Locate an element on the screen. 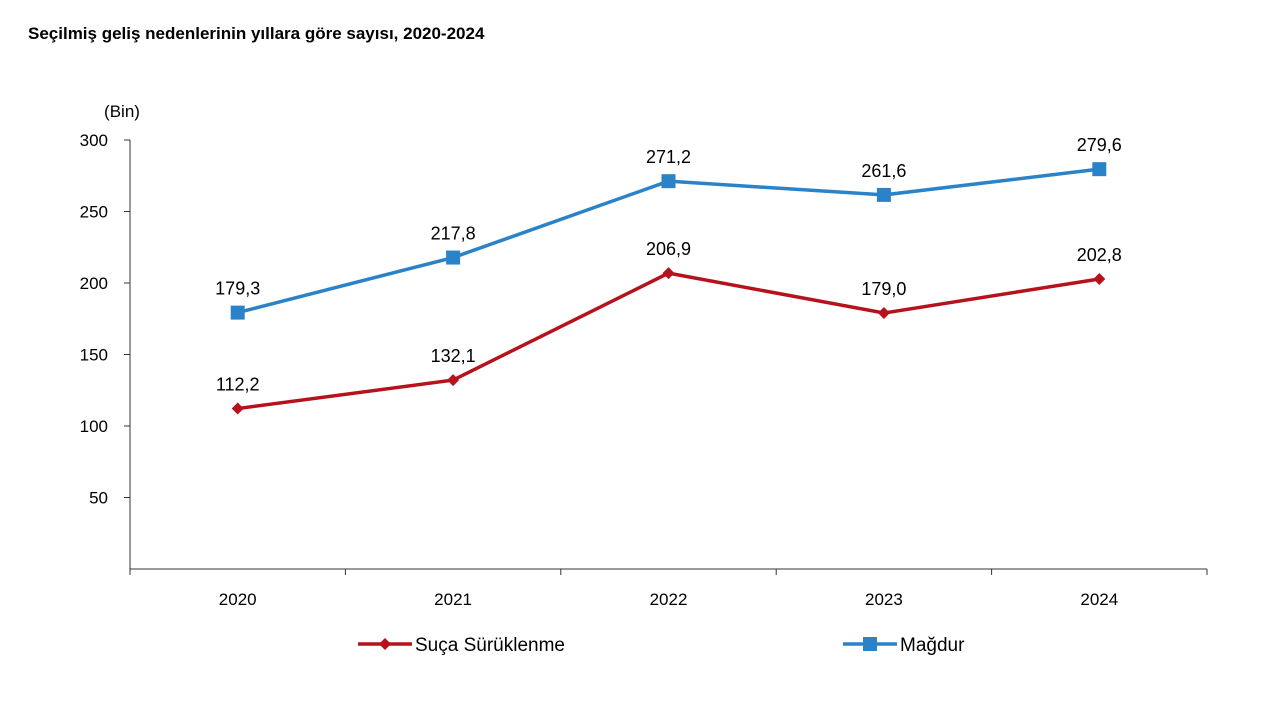  x-tick-label: 2024 is located at coordinates (1099, 599).